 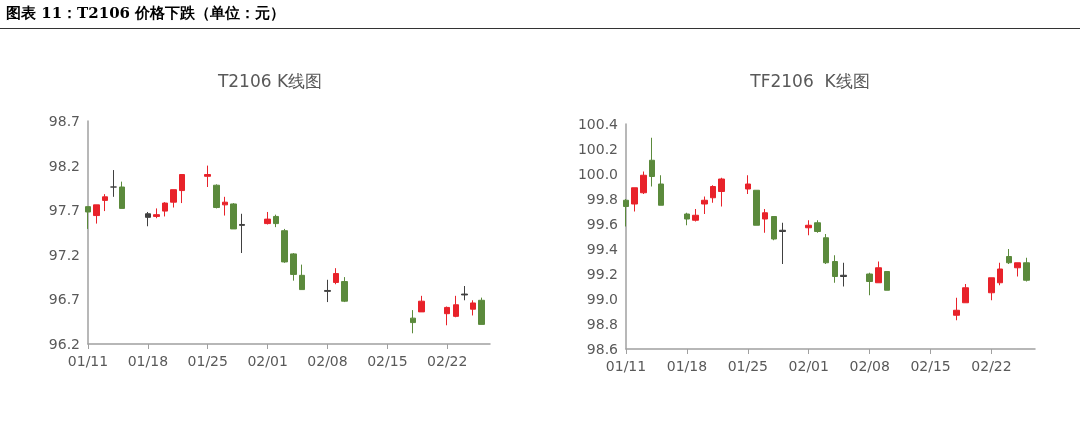 I want to click on chart-title: TF2106 K线图, so click(x=809, y=80).